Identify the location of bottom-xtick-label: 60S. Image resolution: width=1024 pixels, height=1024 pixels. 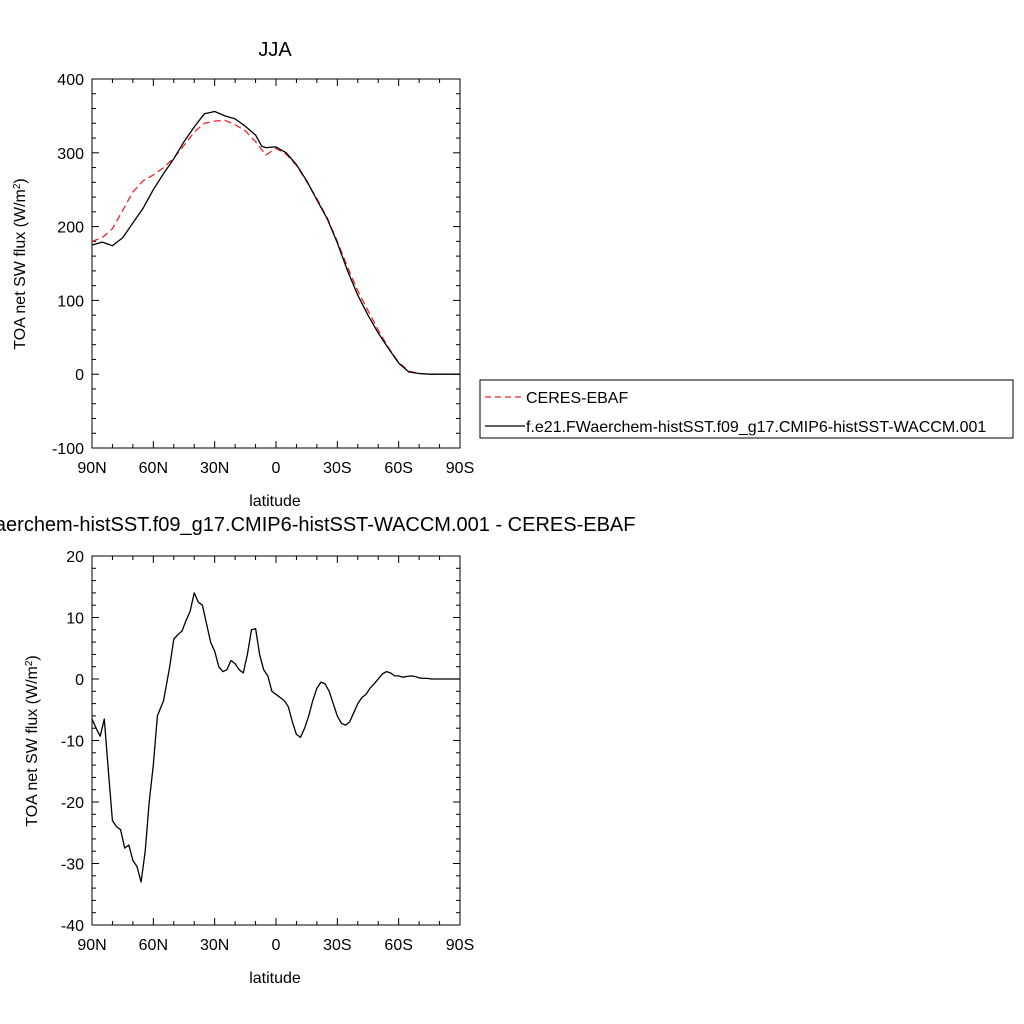
(398, 945).